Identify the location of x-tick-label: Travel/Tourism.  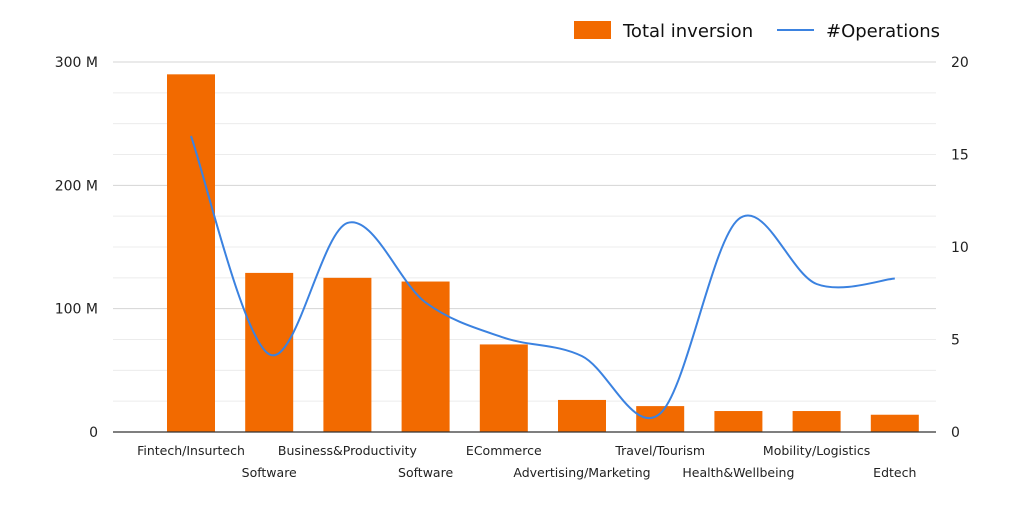
(659, 450).